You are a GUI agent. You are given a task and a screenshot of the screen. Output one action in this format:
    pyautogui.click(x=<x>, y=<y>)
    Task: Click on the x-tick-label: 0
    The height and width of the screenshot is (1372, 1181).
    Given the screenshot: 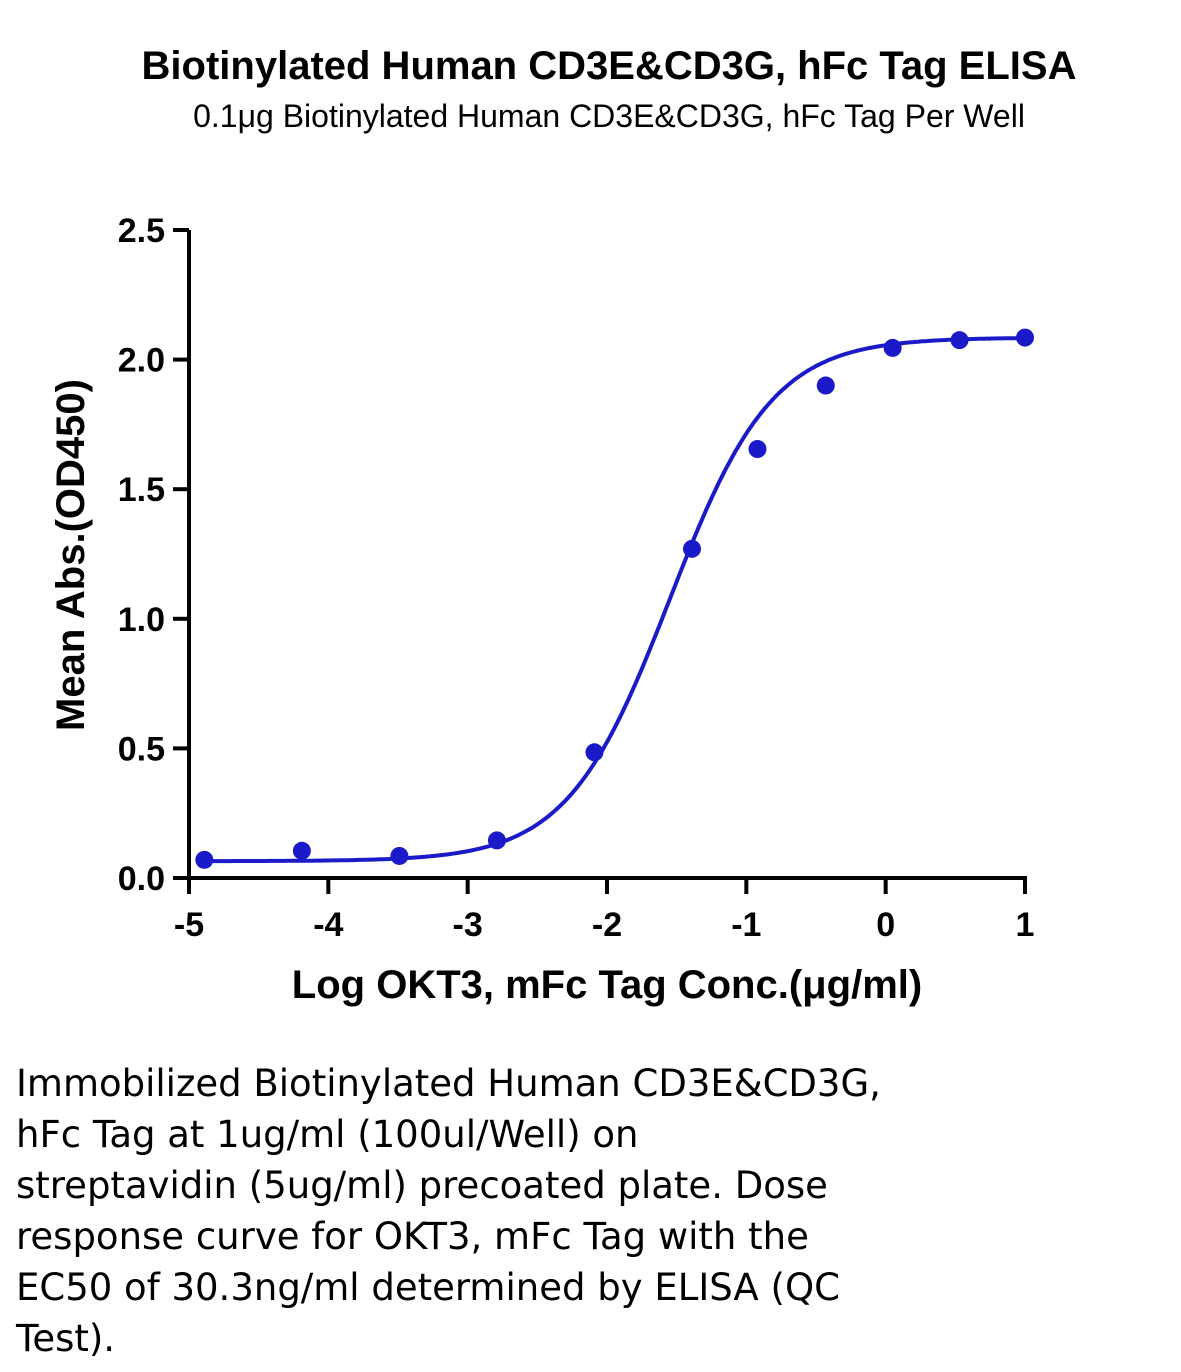 What is the action you would take?
    pyautogui.click(x=885, y=925)
    